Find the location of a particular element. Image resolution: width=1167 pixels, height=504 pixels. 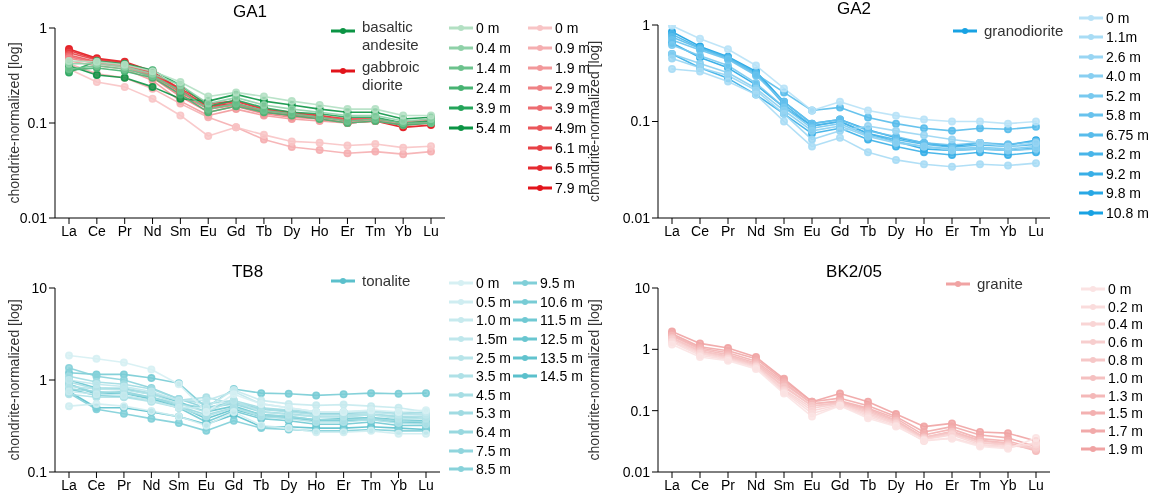

legend-label: granodiorite is located at coordinates (1024, 31).